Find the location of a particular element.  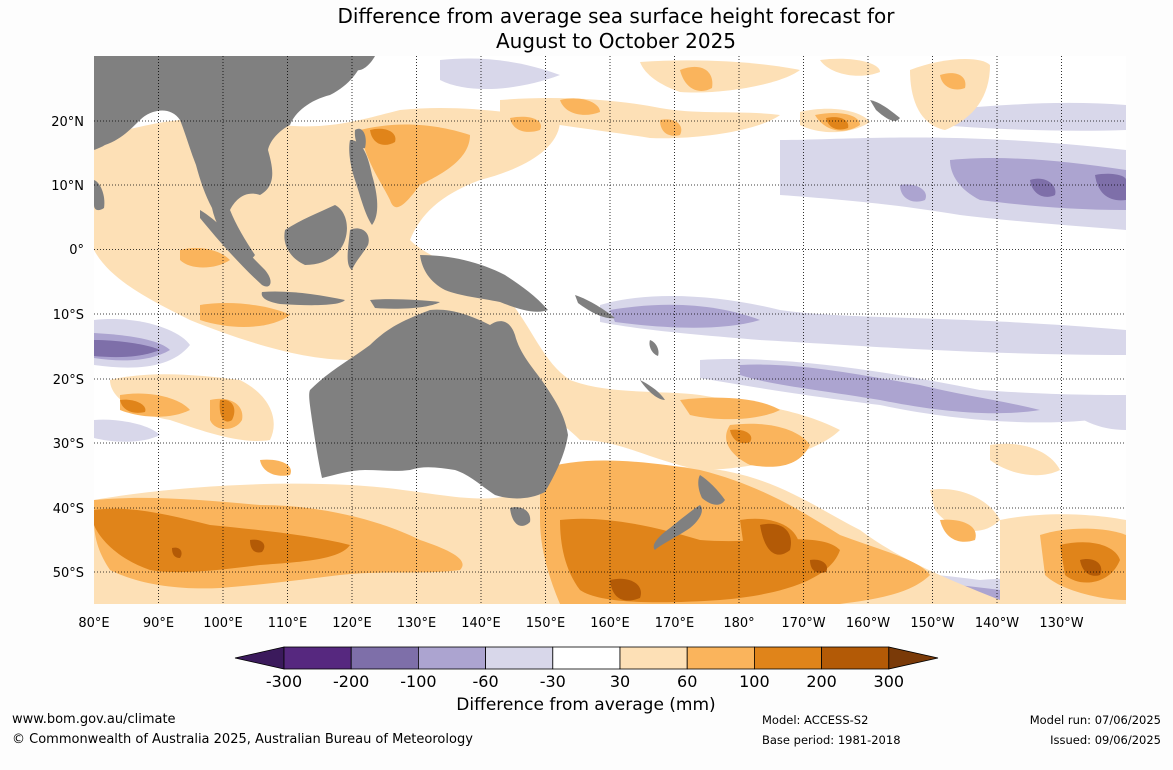

borneo is located at coordinates (315, 235).